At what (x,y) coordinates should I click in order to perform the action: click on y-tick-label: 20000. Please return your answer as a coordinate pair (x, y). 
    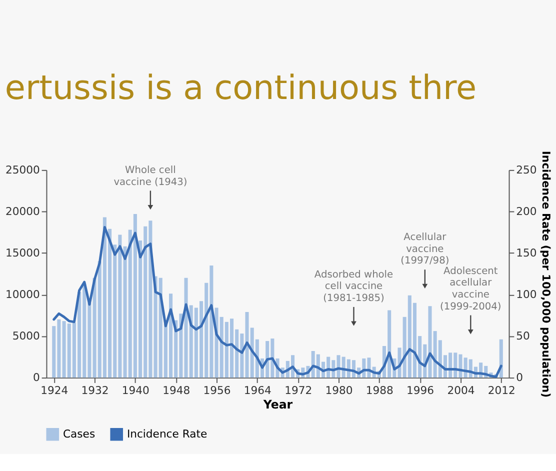
    Looking at the image, I should click on (22, 211).